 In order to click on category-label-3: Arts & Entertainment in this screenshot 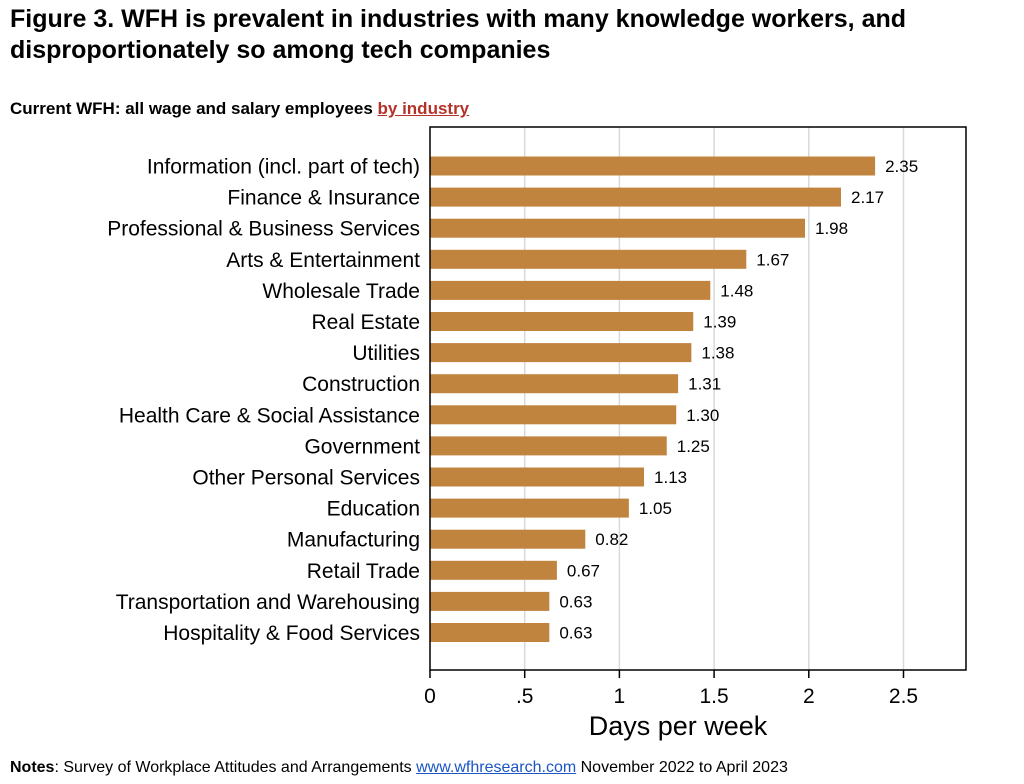, I will do `click(323, 260)`.